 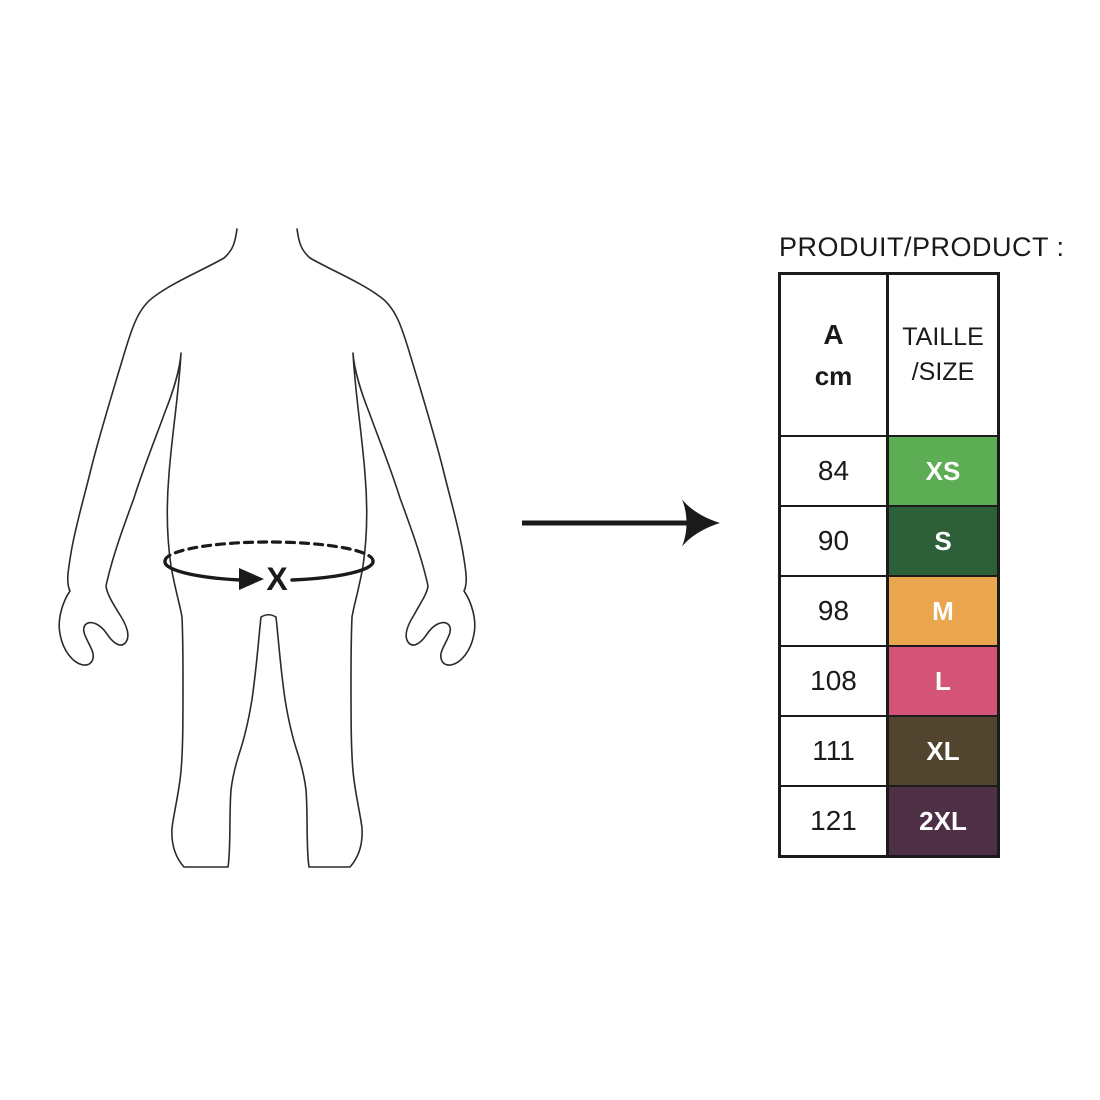 What do you see at coordinates (251, 579) in the screenshot?
I see `waist-arrowhead-icon` at bounding box center [251, 579].